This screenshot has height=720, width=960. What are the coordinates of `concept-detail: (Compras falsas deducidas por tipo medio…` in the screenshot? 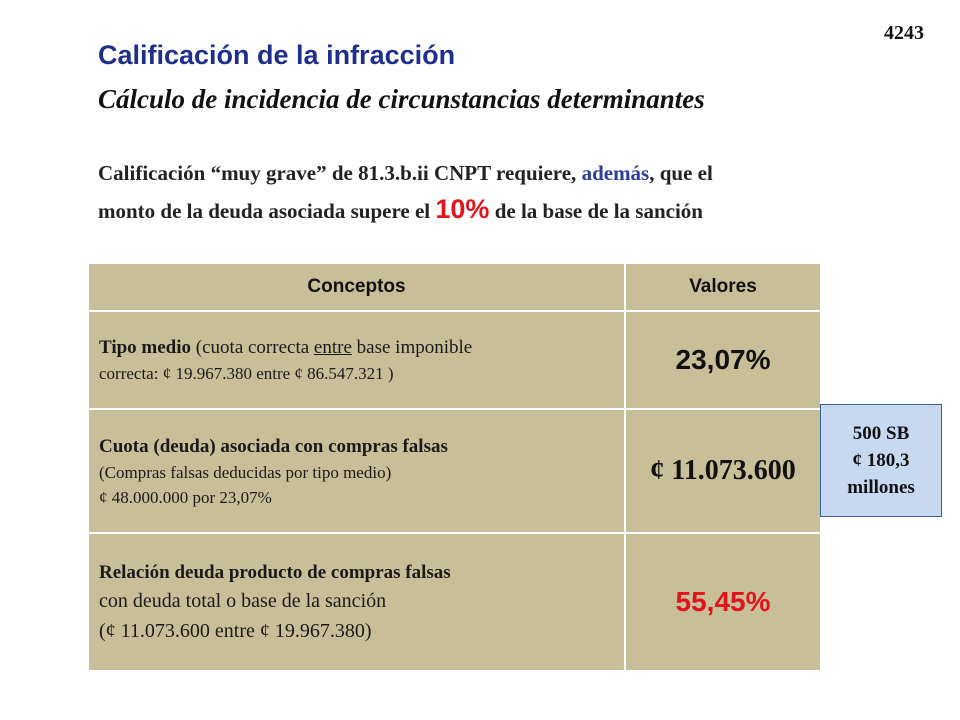 It's located at (245, 472).